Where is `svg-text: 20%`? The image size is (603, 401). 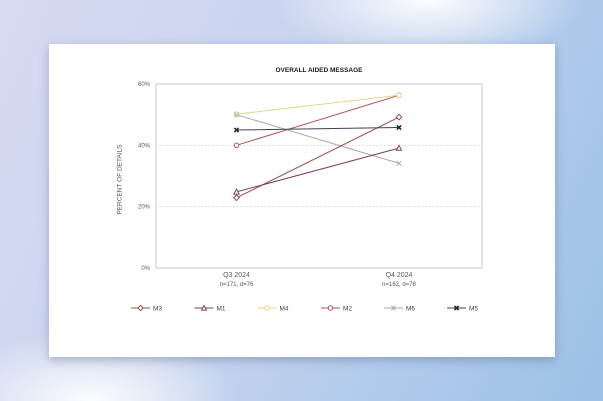
svg-text: 20% is located at coordinates (144, 208).